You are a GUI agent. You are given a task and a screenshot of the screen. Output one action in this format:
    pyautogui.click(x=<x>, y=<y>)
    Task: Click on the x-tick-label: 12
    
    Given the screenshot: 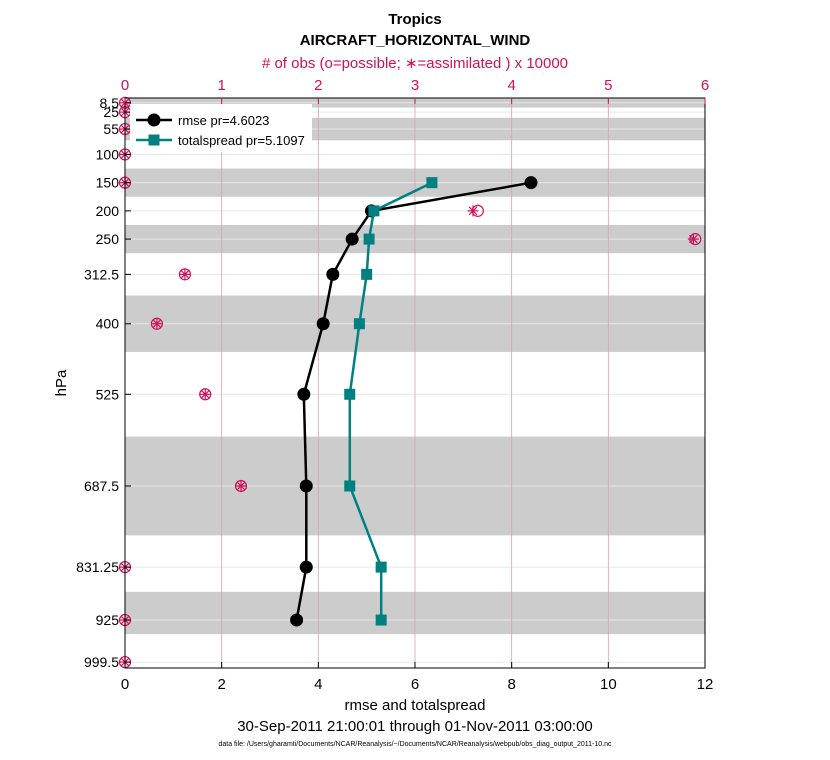 What is the action you would take?
    pyautogui.click(x=705, y=684)
    